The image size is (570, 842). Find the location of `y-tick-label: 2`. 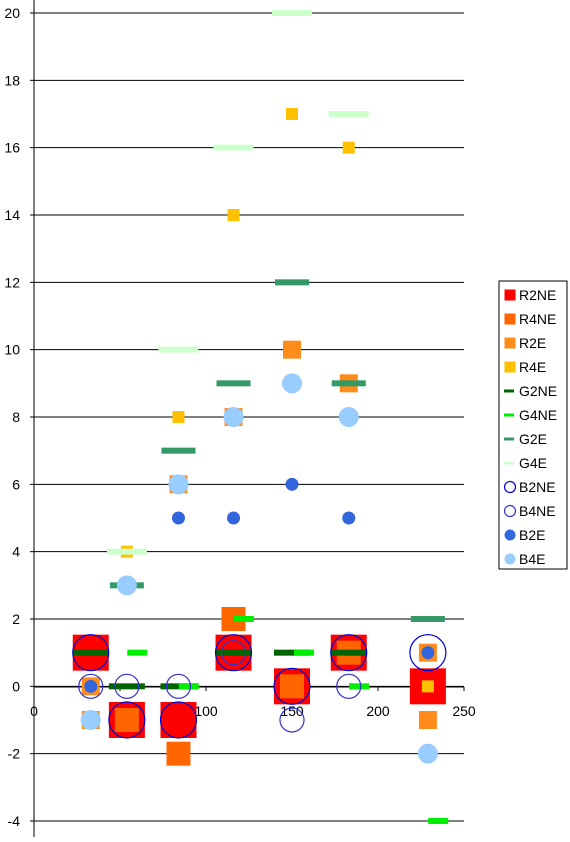

y-tick-label: 2 is located at coordinates (16, 619).